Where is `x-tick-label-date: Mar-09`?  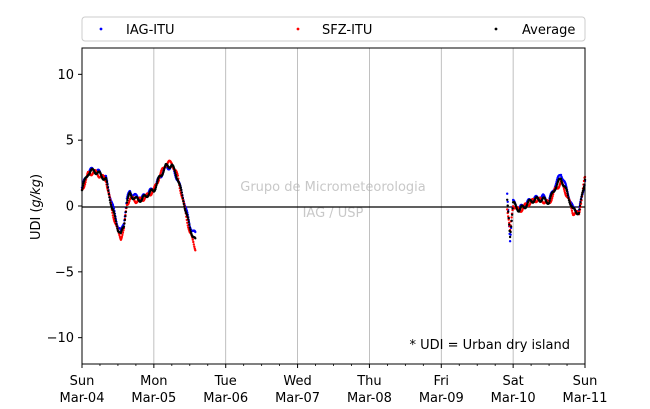 x-tick-label-date: Mar-09 is located at coordinates (441, 398).